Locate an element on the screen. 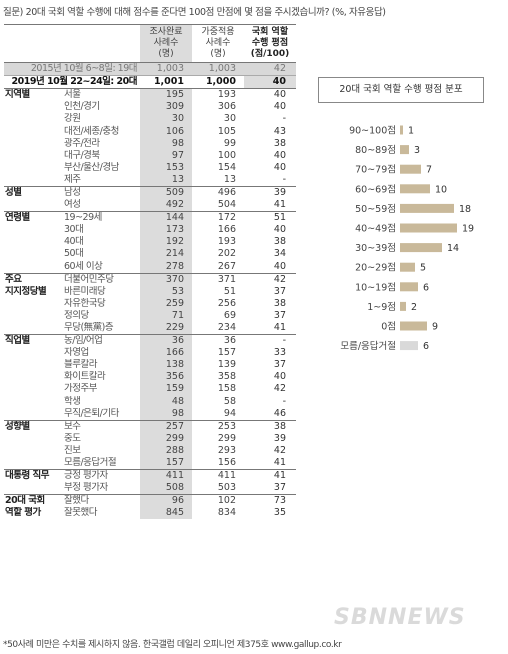  sub-label: 부정 평가자 is located at coordinates (86, 488).